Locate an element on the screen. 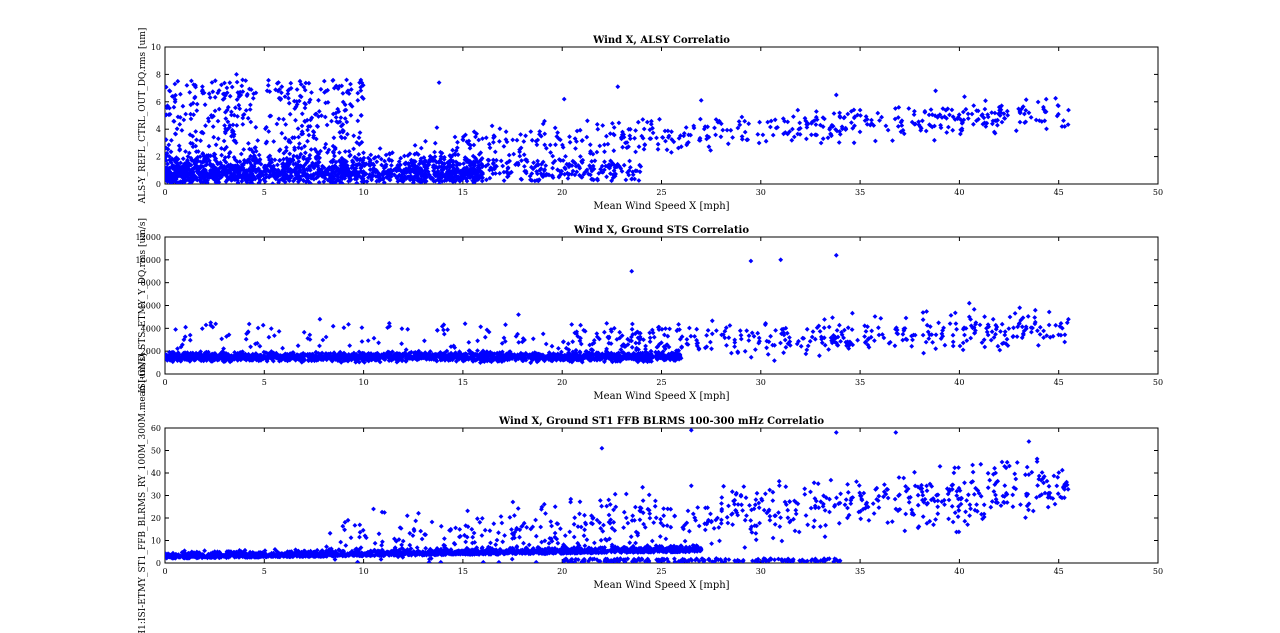 The width and height of the screenshot is (1280, 633). x-tick-label: 20 is located at coordinates (562, 192).